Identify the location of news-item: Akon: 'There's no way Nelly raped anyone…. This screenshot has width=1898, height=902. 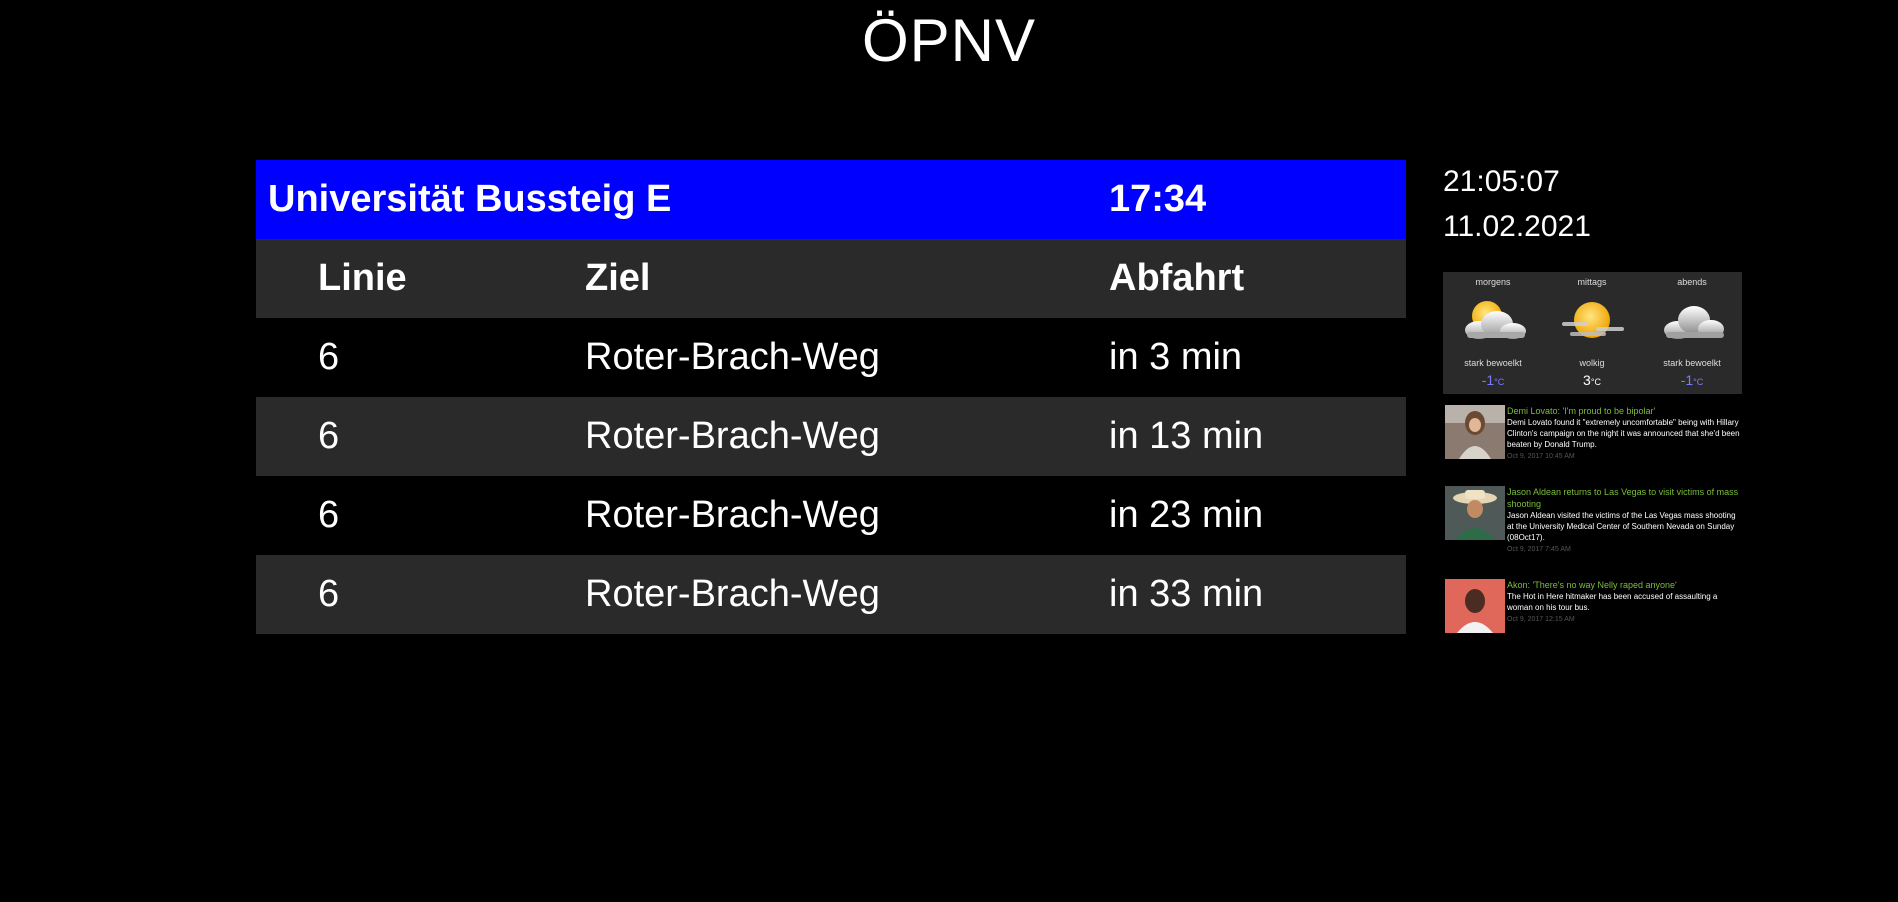
(1595, 607).